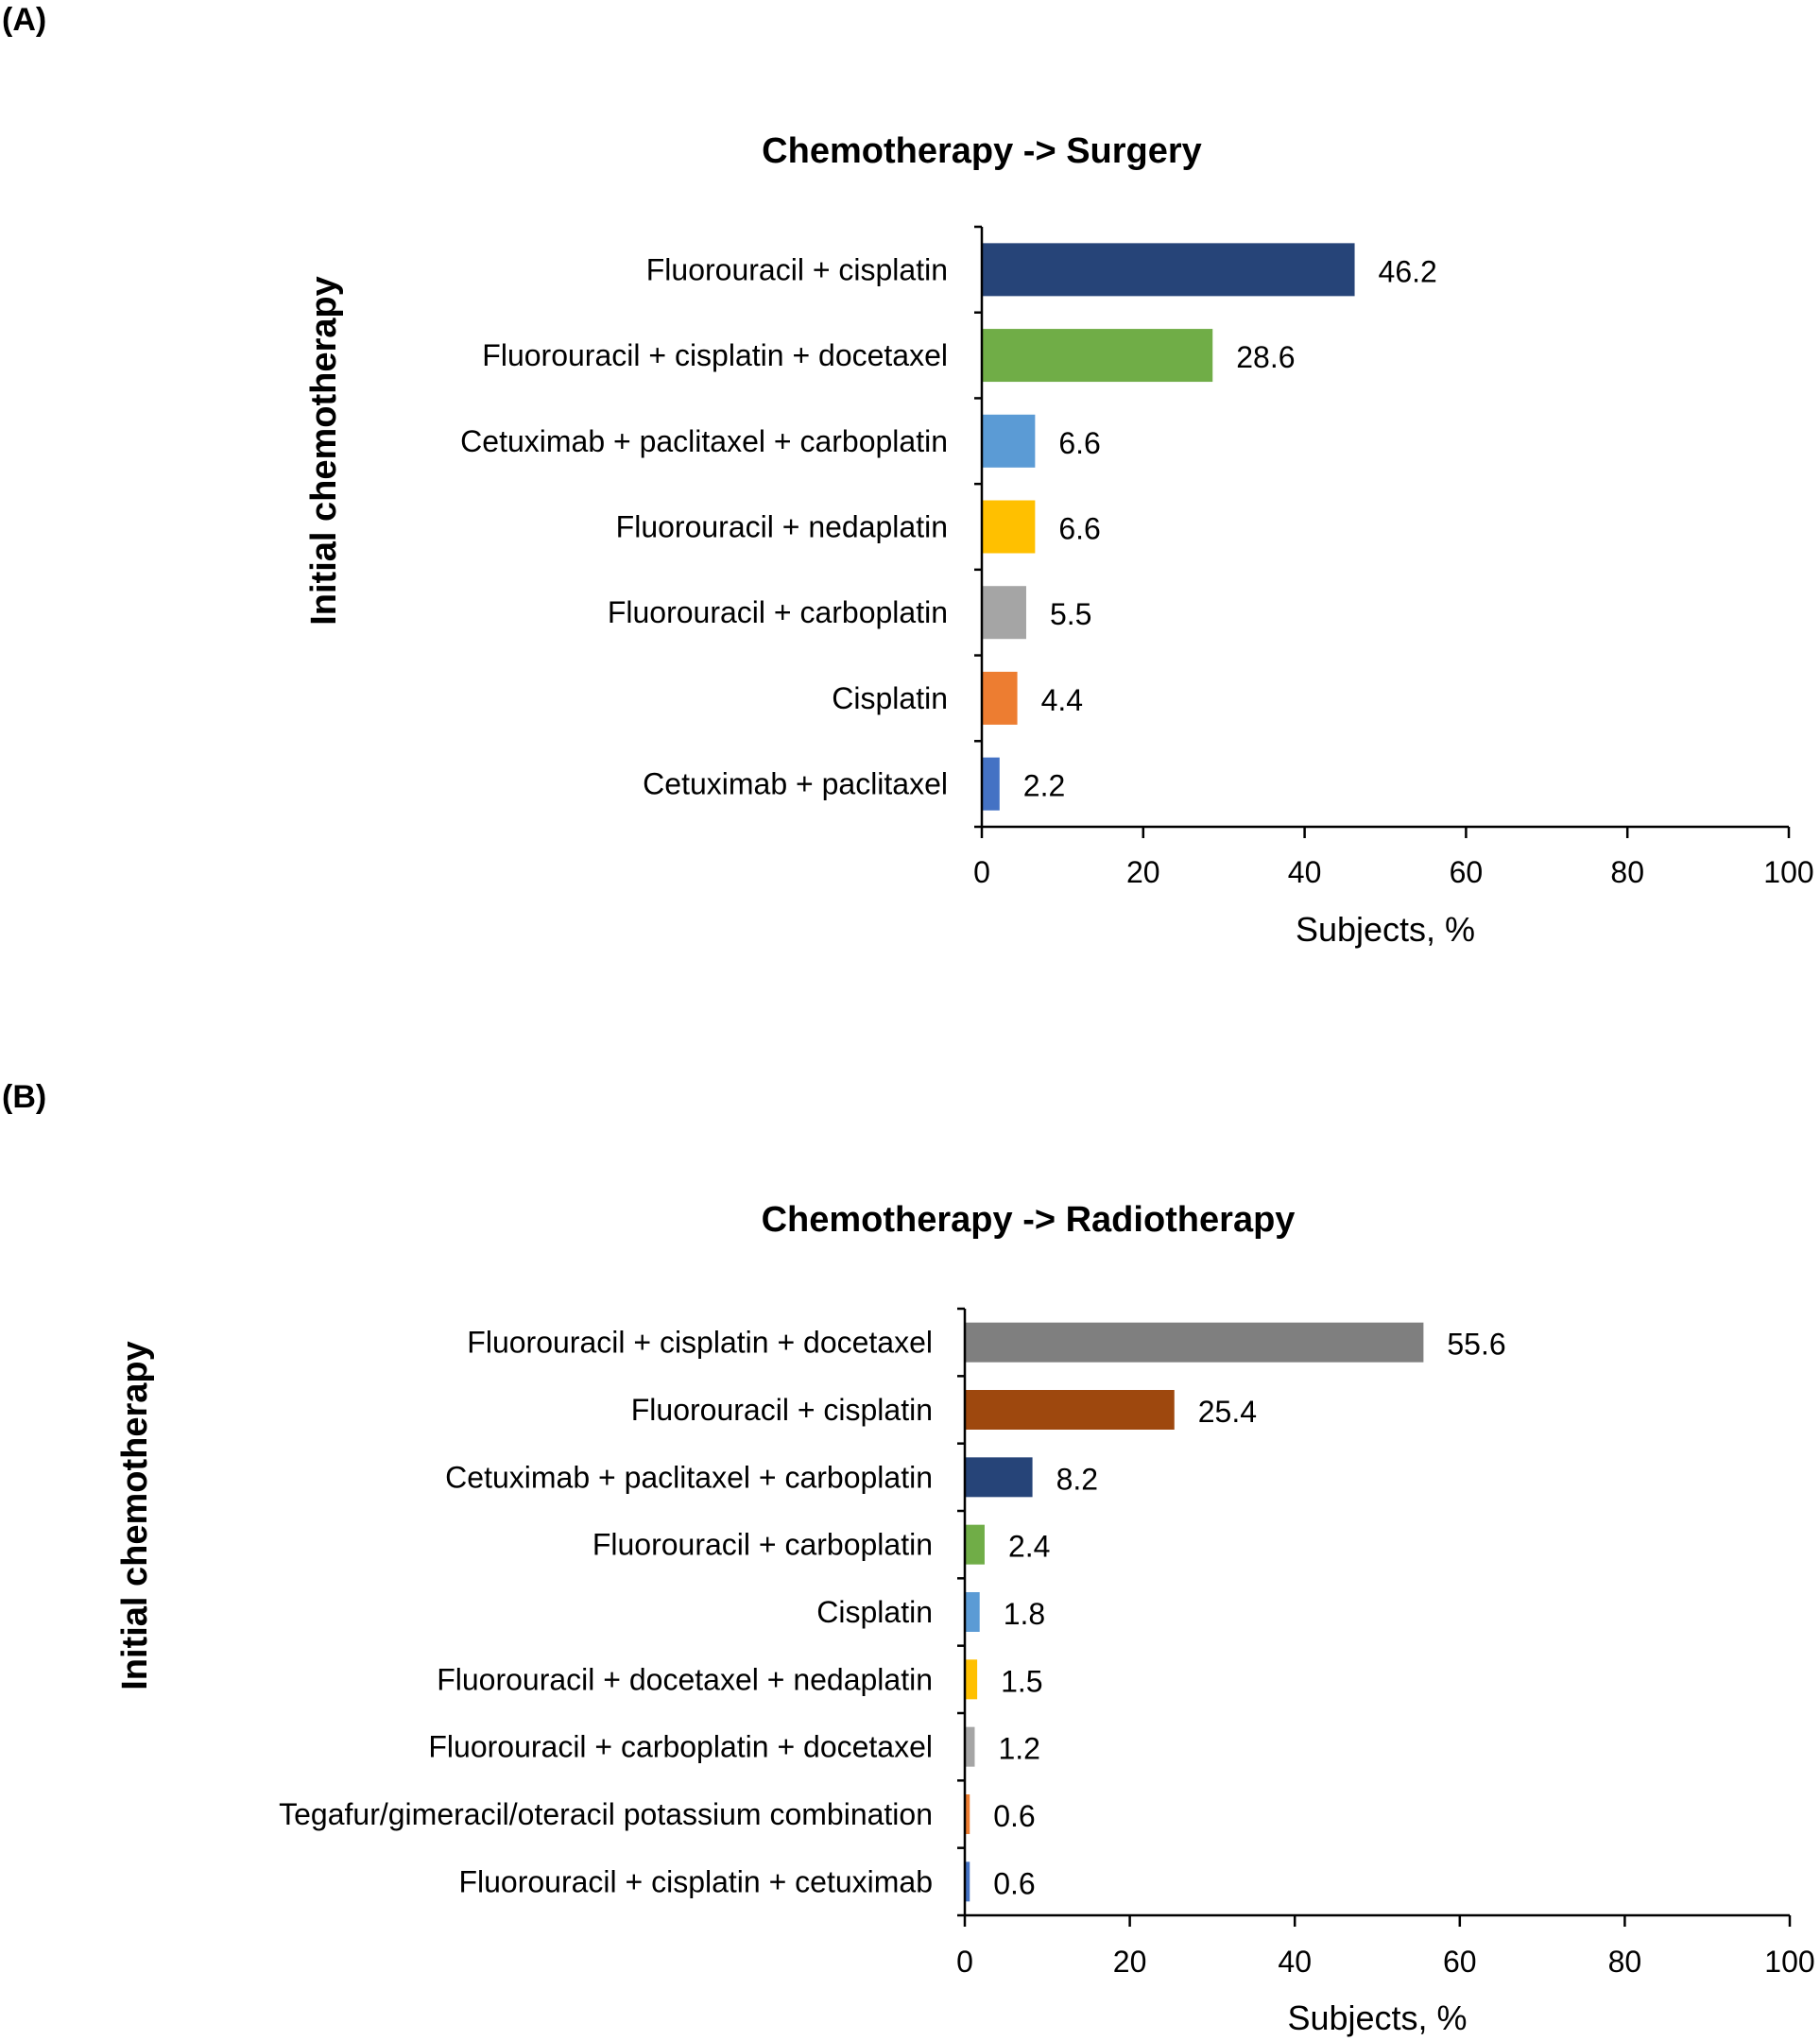 This screenshot has width=1820, height=2041. What do you see at coordinates (680, 1747) in the screenshot?
I see `category-label: Fluorouracil + carboplatin + docetaxel` at bounding box center [680, 1747].